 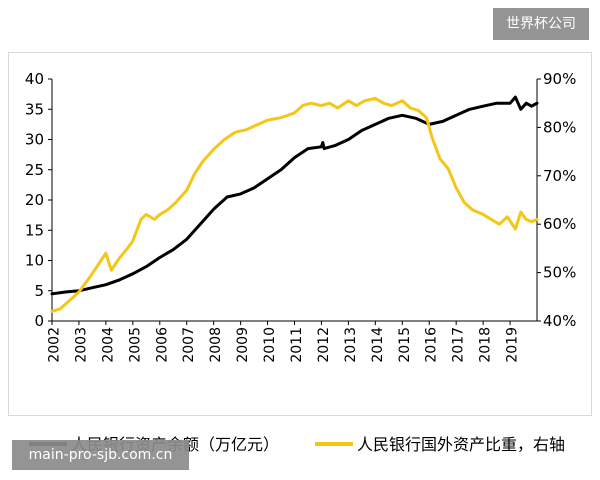 I want to click on left-tick-label: 15, so click(x=34, y=230).